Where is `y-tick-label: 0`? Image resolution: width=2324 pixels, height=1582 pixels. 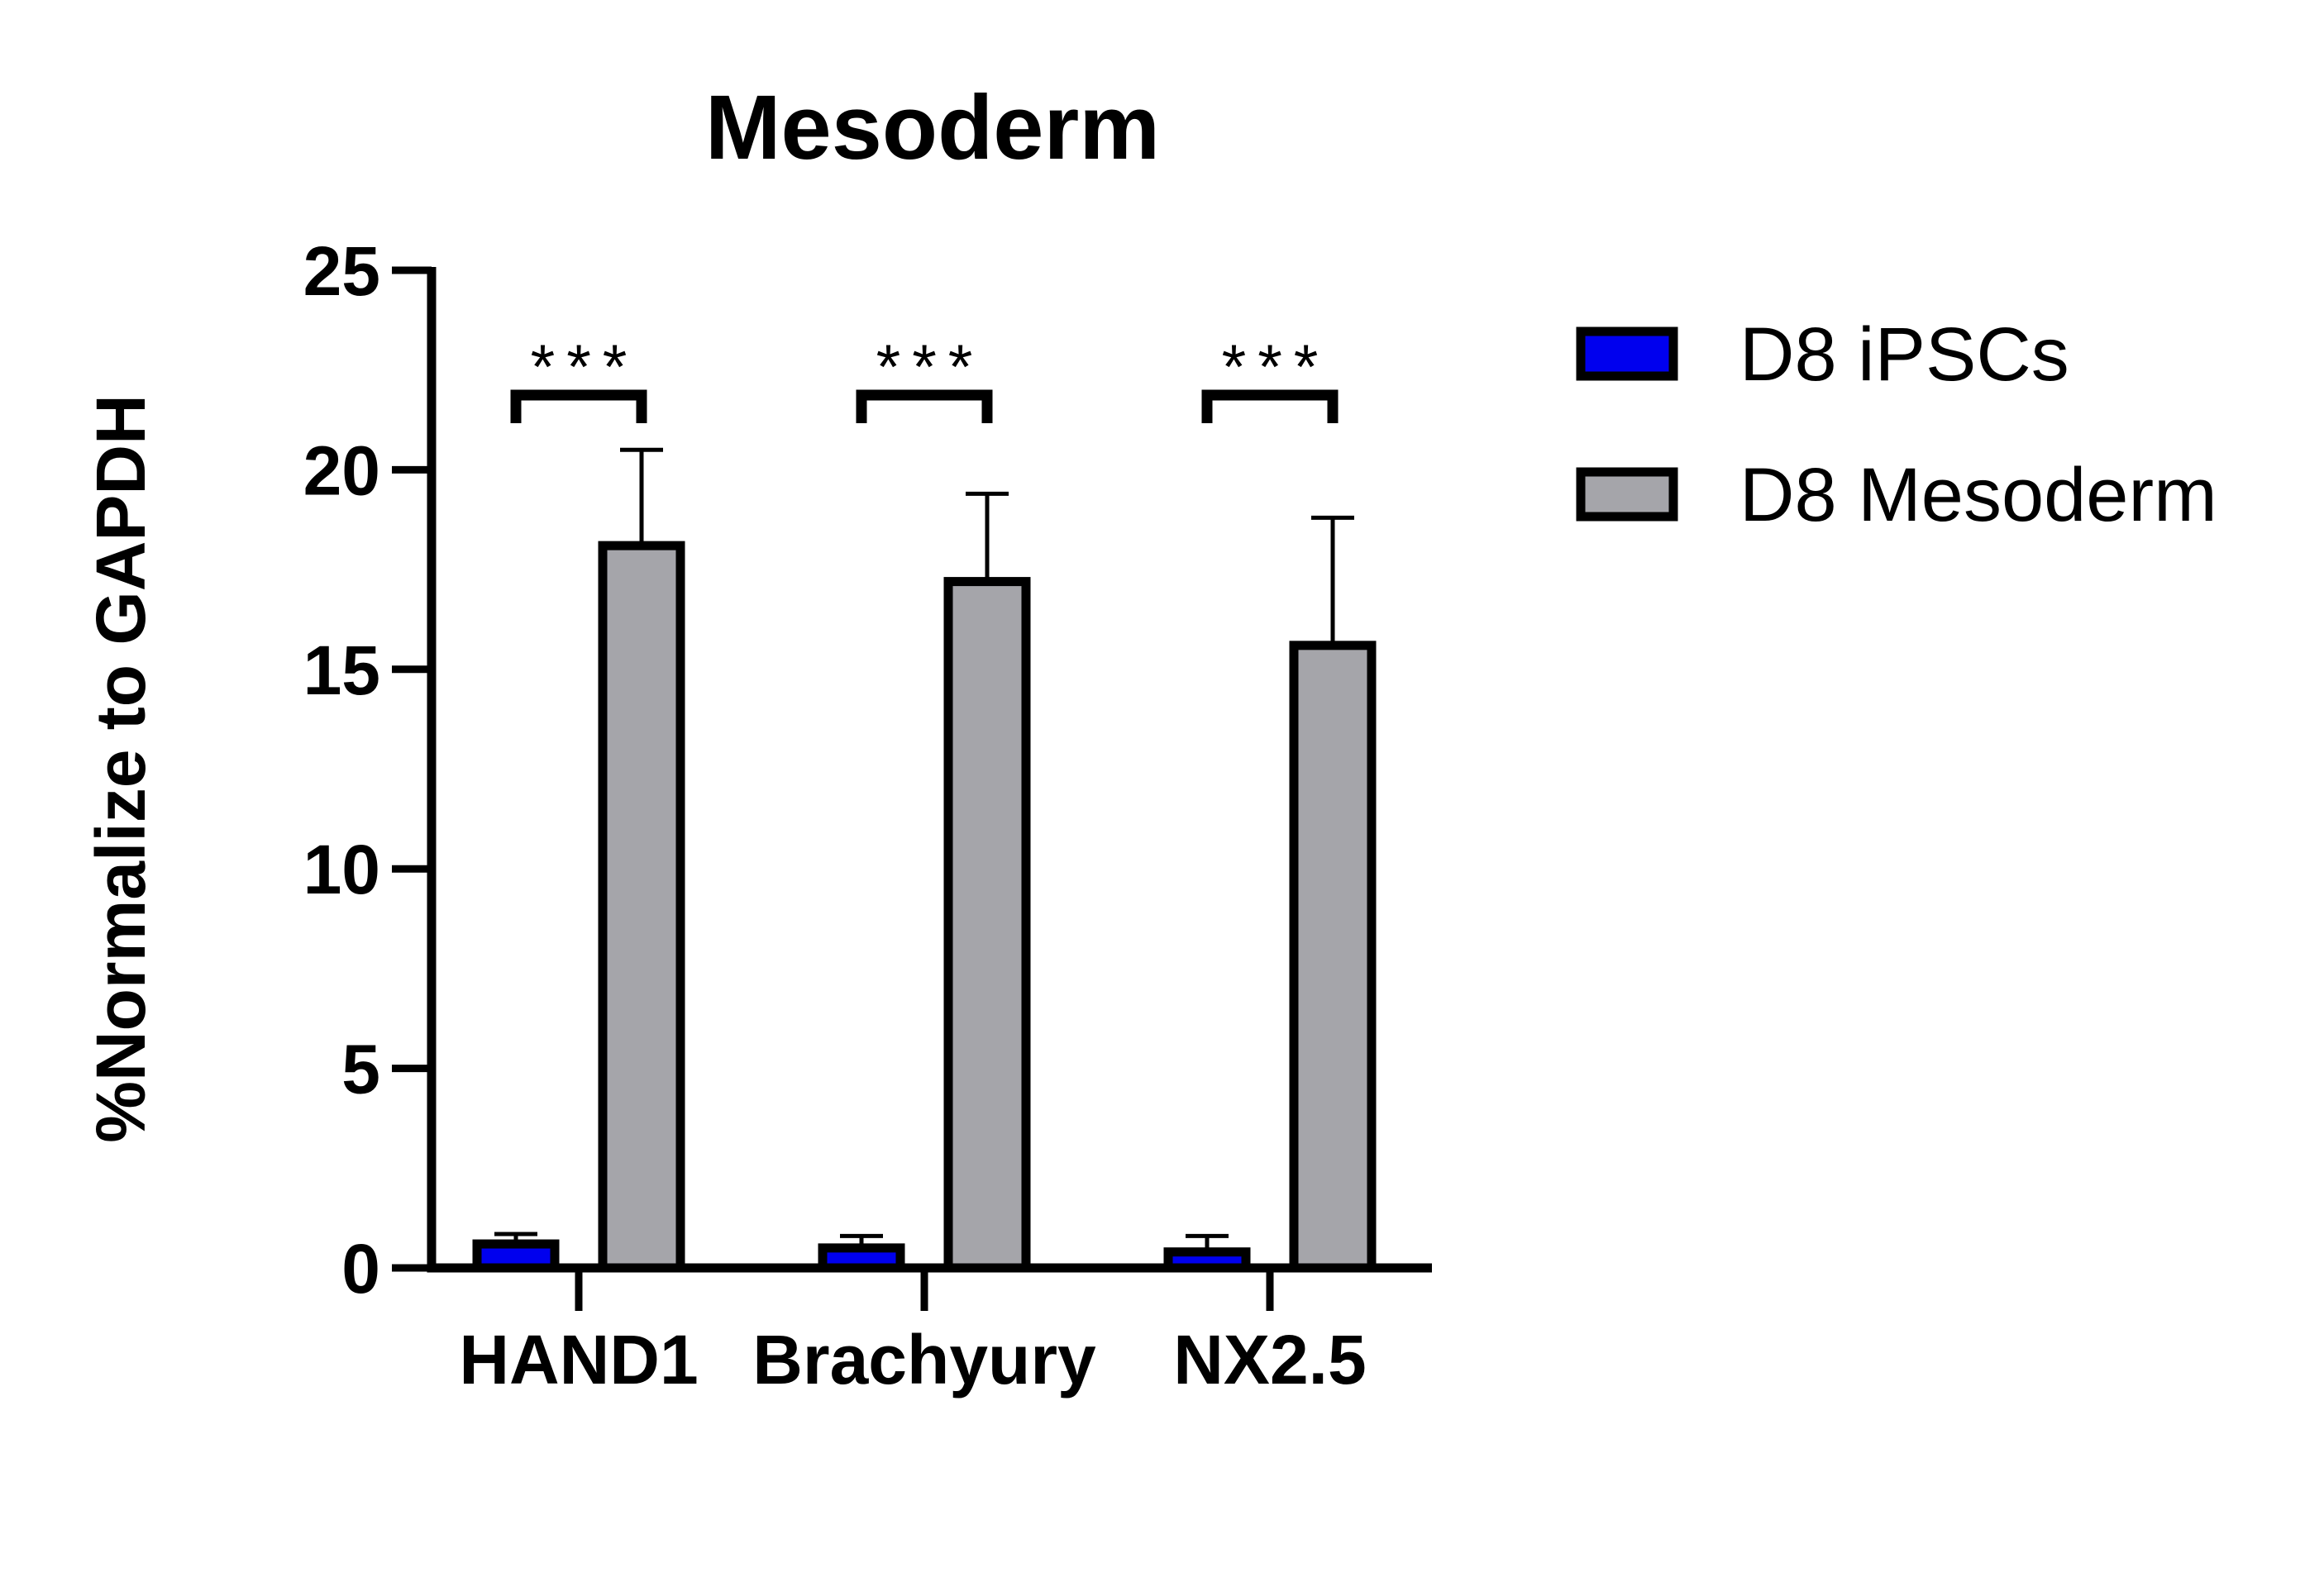 y-tick-label: 0 is located at coordinates (360, 1269).